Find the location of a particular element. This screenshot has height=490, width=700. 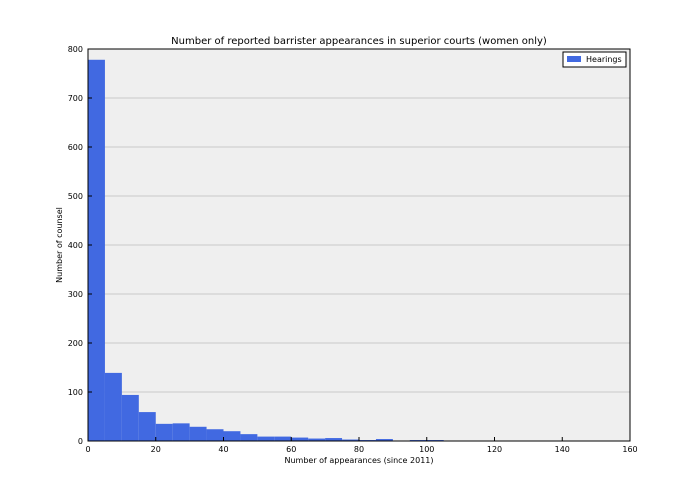

y-axis-label: Number of counsel is located at coordinates (59, 245).